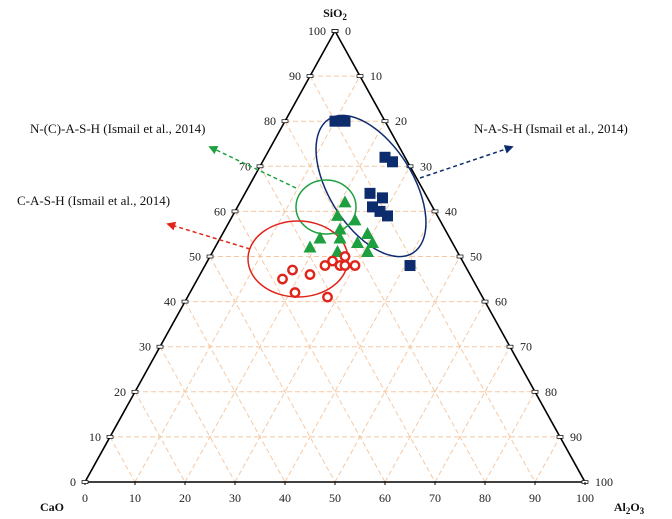 This screenshot has height=519, width=672. I want to click on c-a-s-h-arrow, so click(208, 235).